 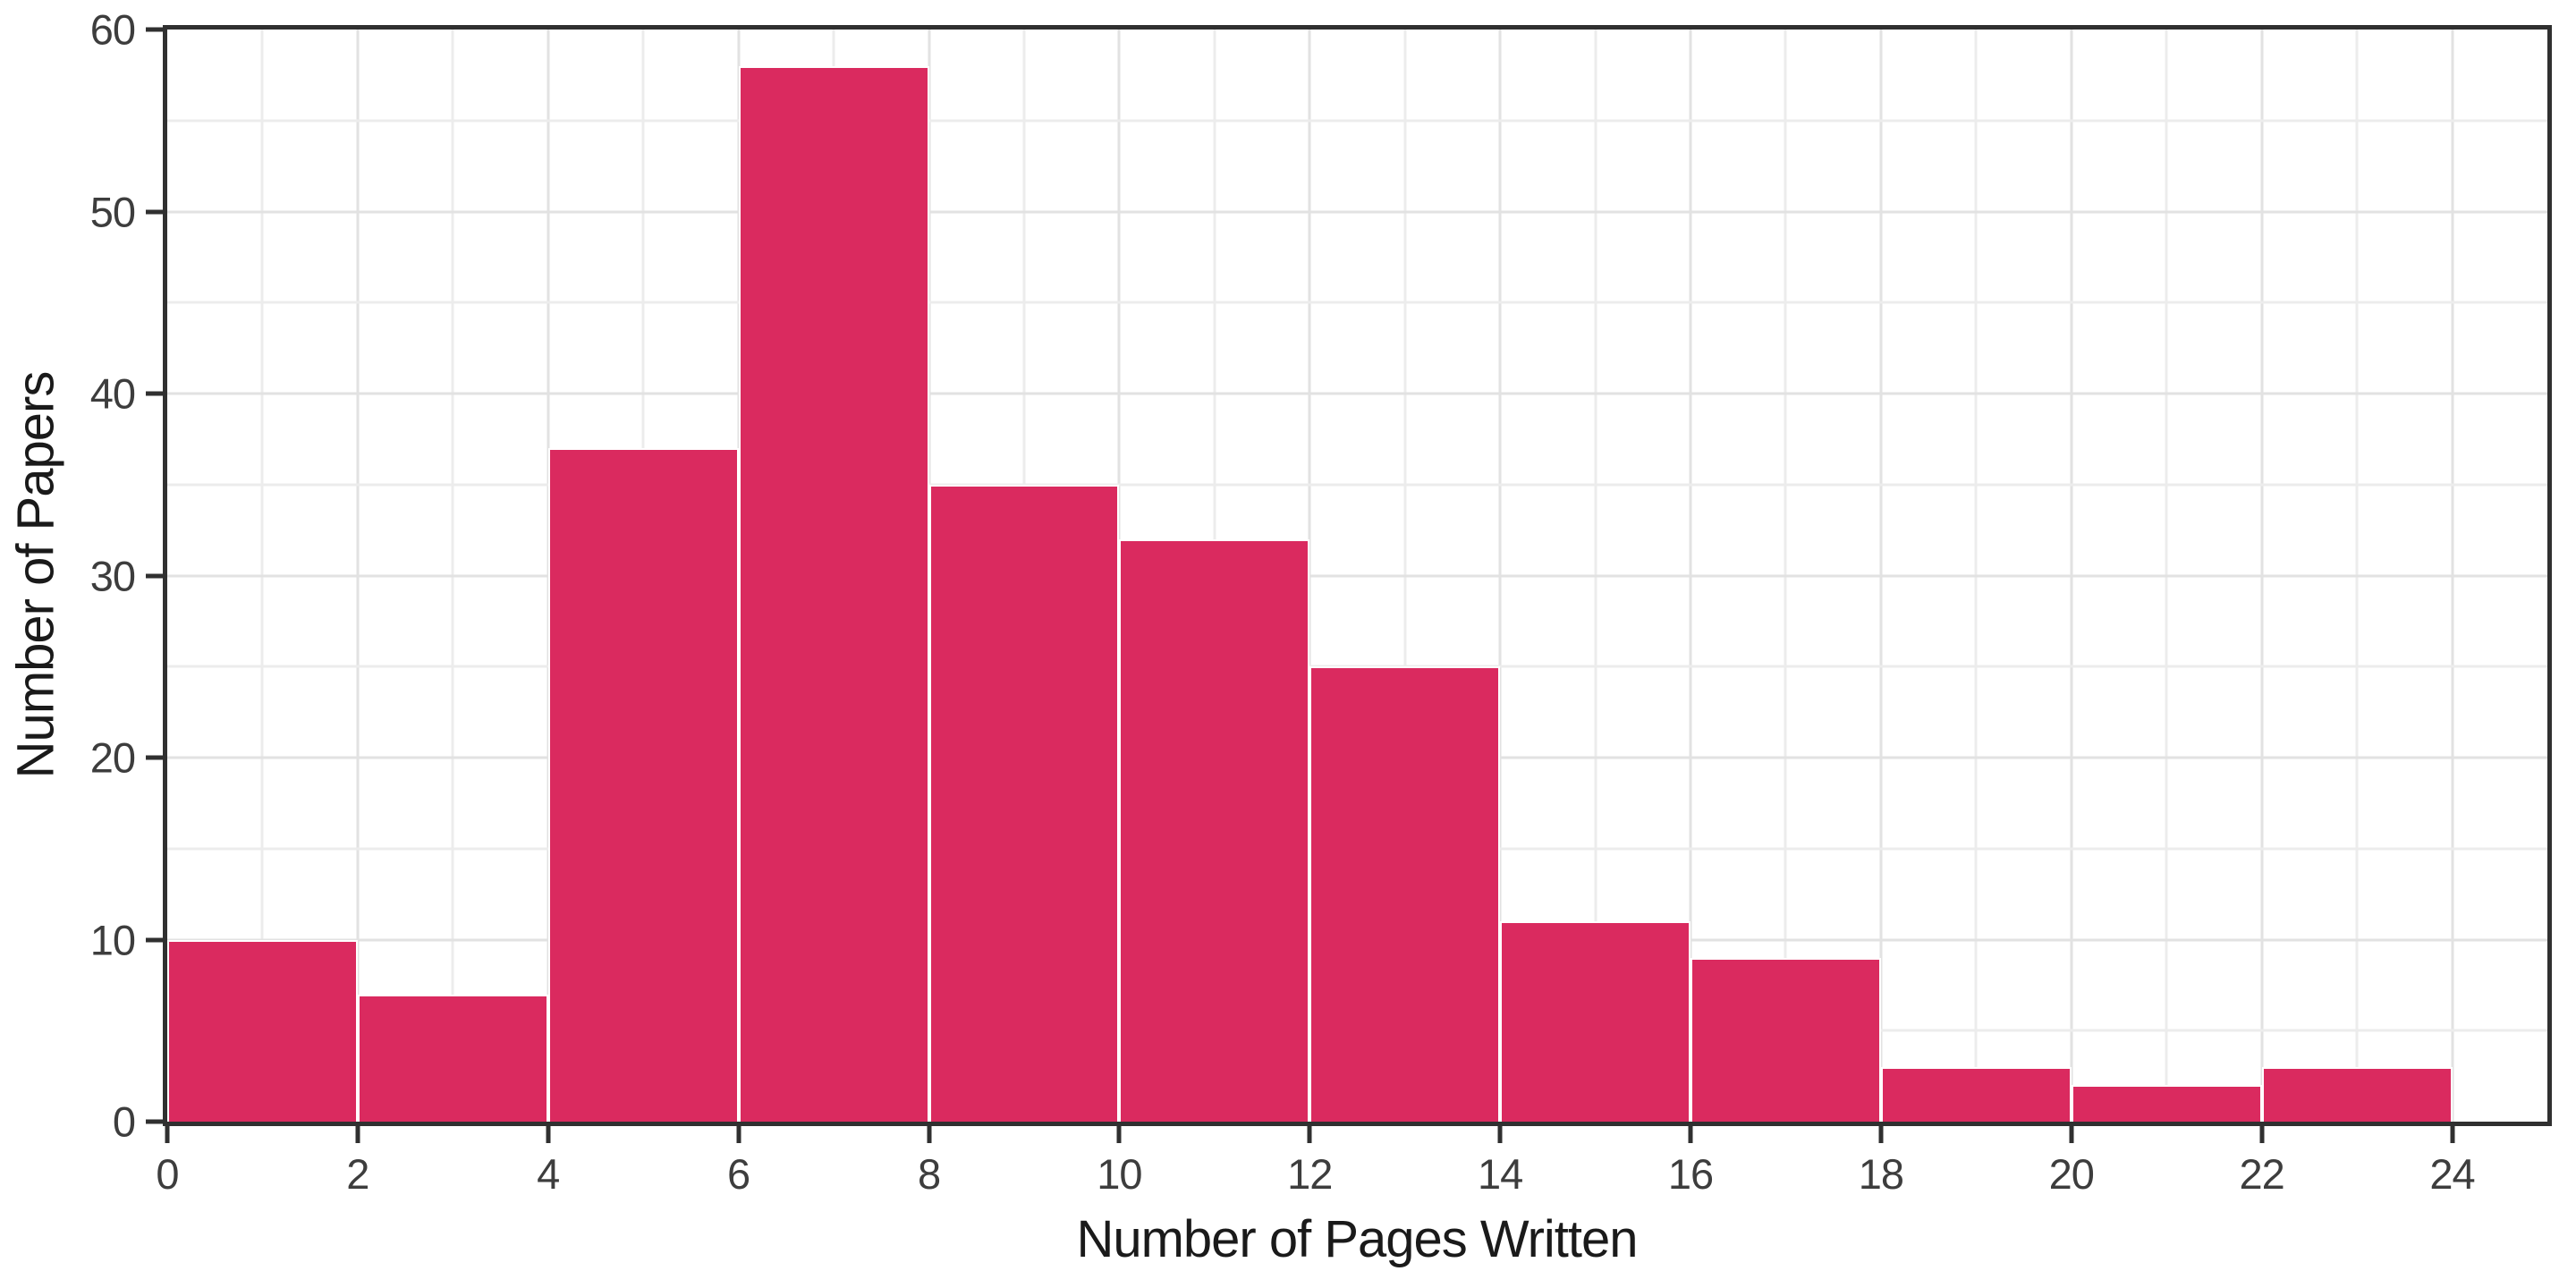 I want to click on x-tick-label: 12, so click(x=1310, y=1174).